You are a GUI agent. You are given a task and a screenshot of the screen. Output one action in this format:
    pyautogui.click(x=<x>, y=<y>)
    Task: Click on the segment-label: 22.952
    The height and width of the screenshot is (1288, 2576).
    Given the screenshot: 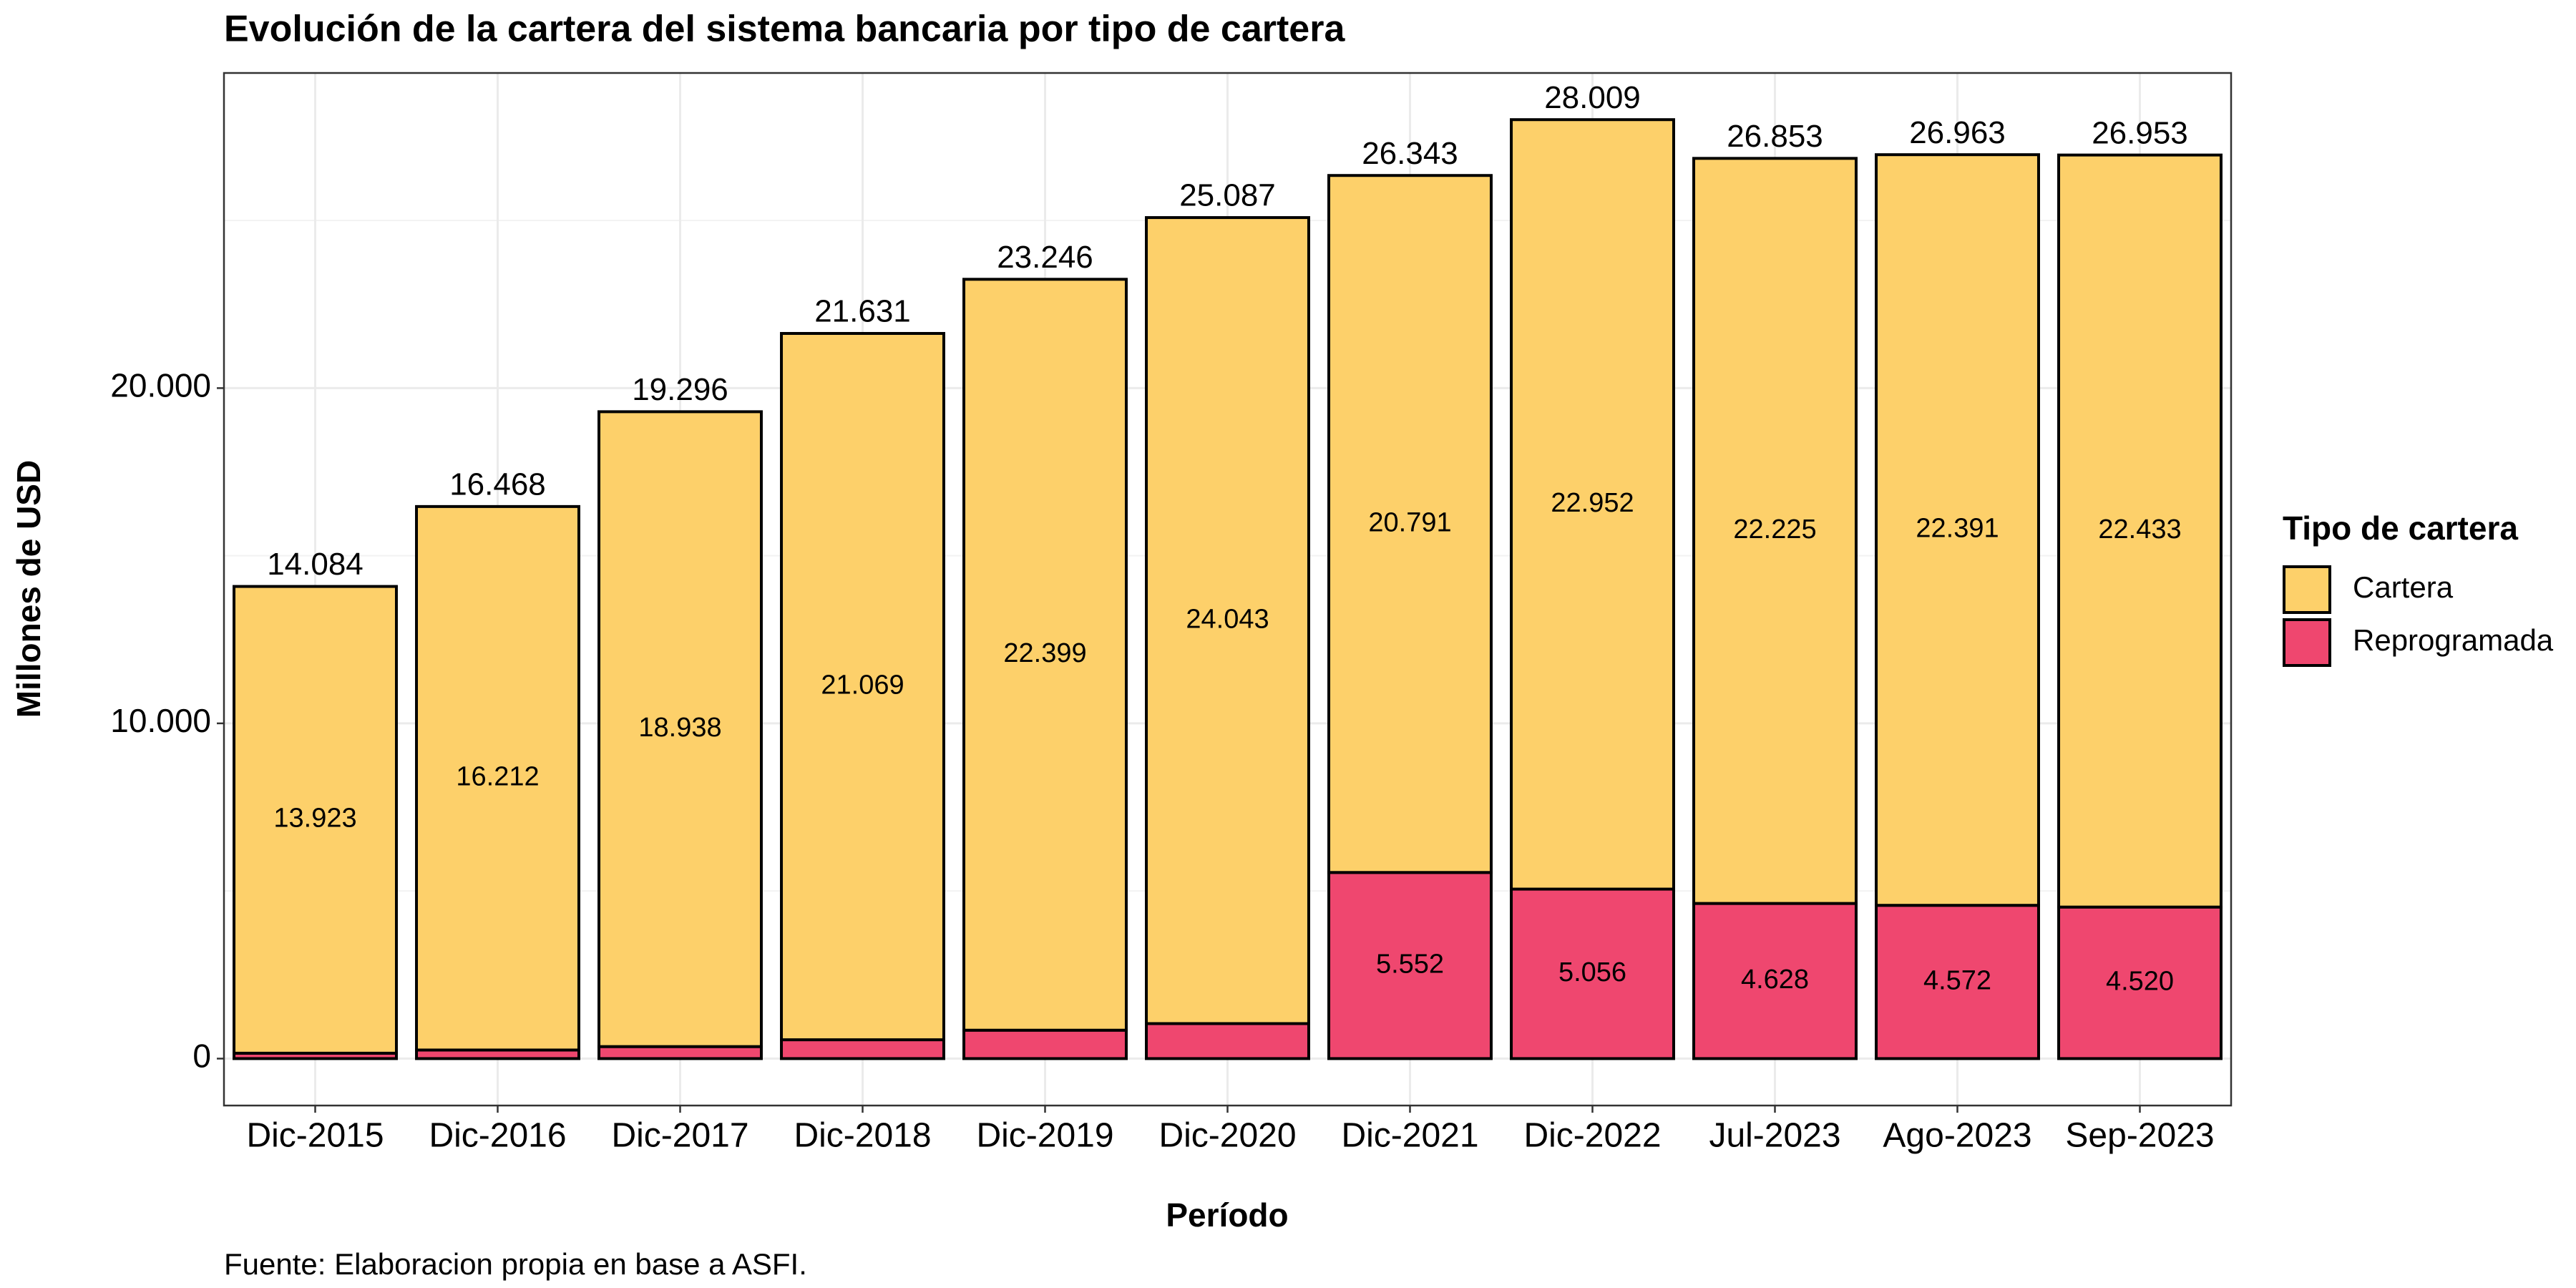 What is the action you would take?
    pyautogui.click(x=1592, y=503)
    